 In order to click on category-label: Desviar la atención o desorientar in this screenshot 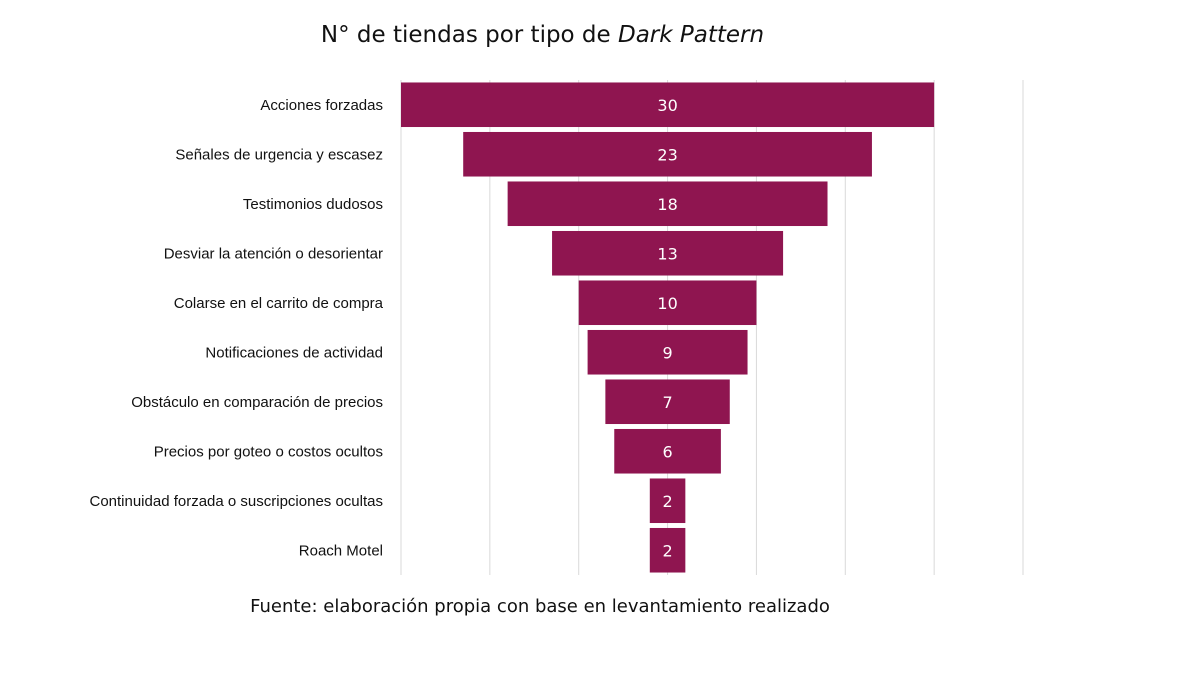, I will do `click(273, 253)`.